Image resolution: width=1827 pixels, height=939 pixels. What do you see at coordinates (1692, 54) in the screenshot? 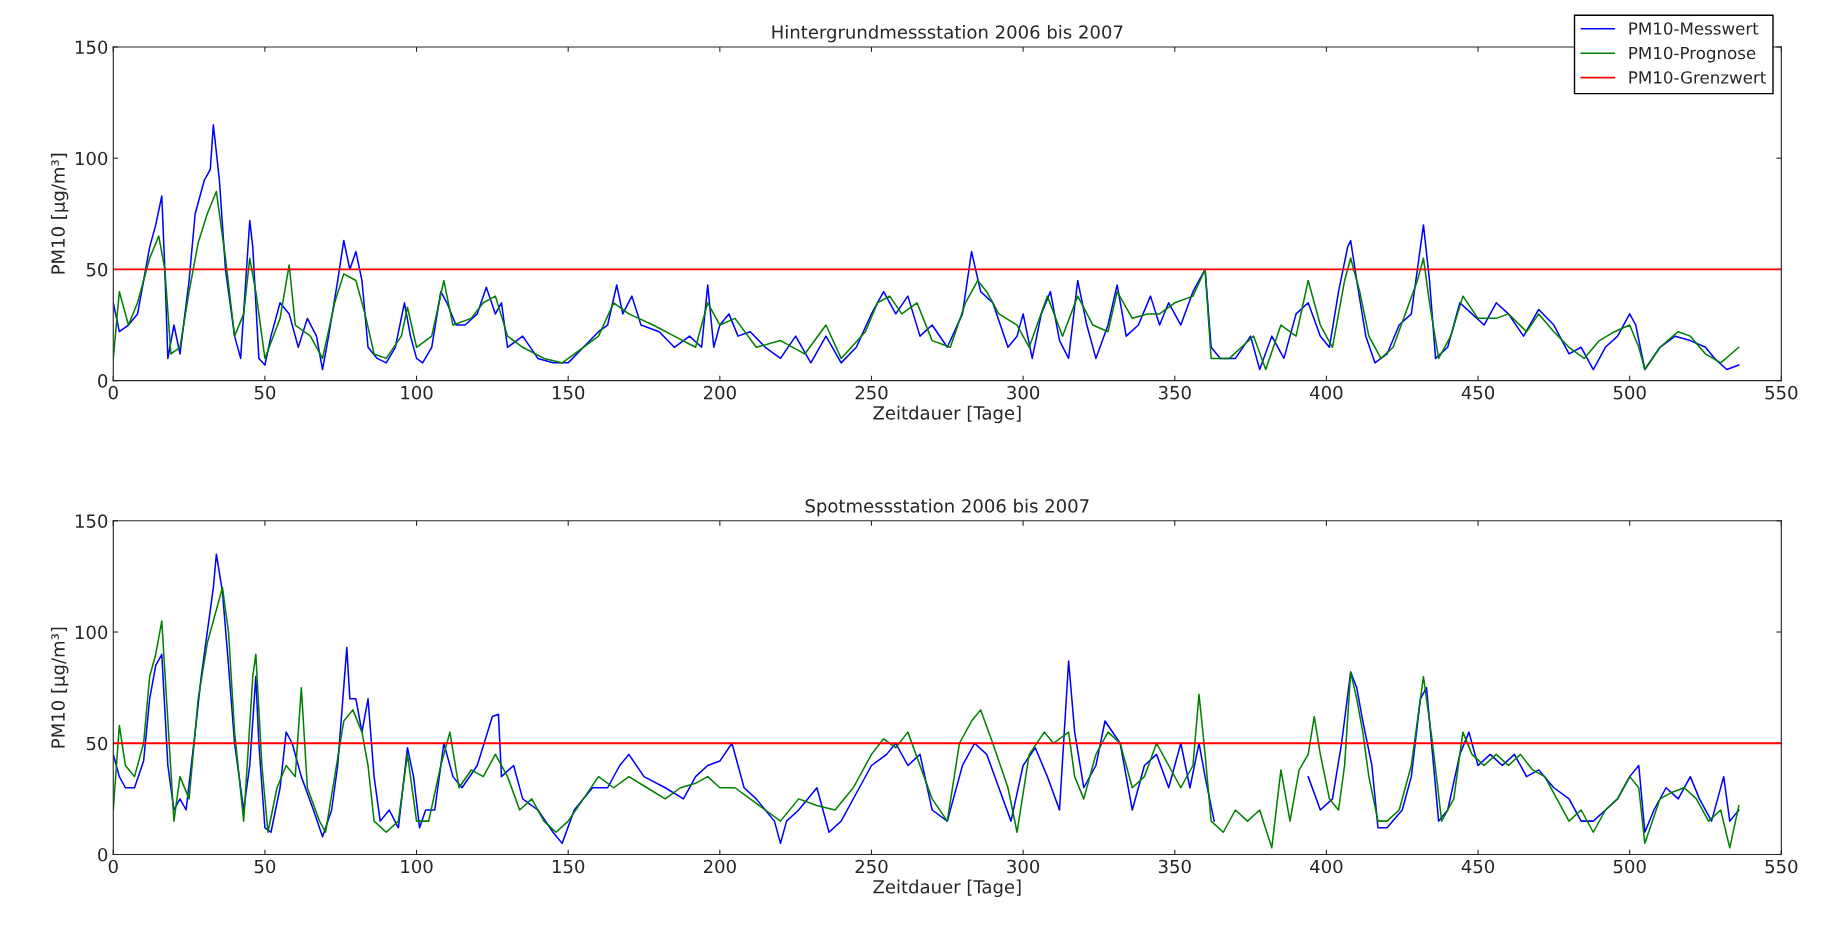
I see `legend-label: PM10-Prognose` at bounding box center [1692, 54].